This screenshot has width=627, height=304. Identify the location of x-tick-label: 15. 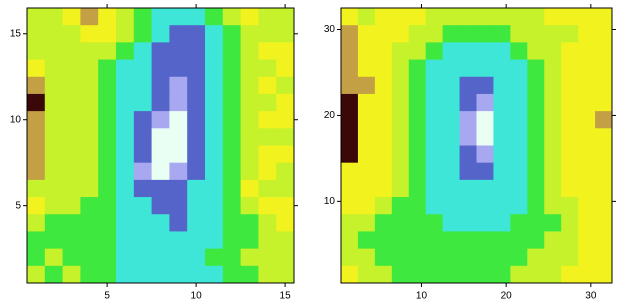
(286, 296).